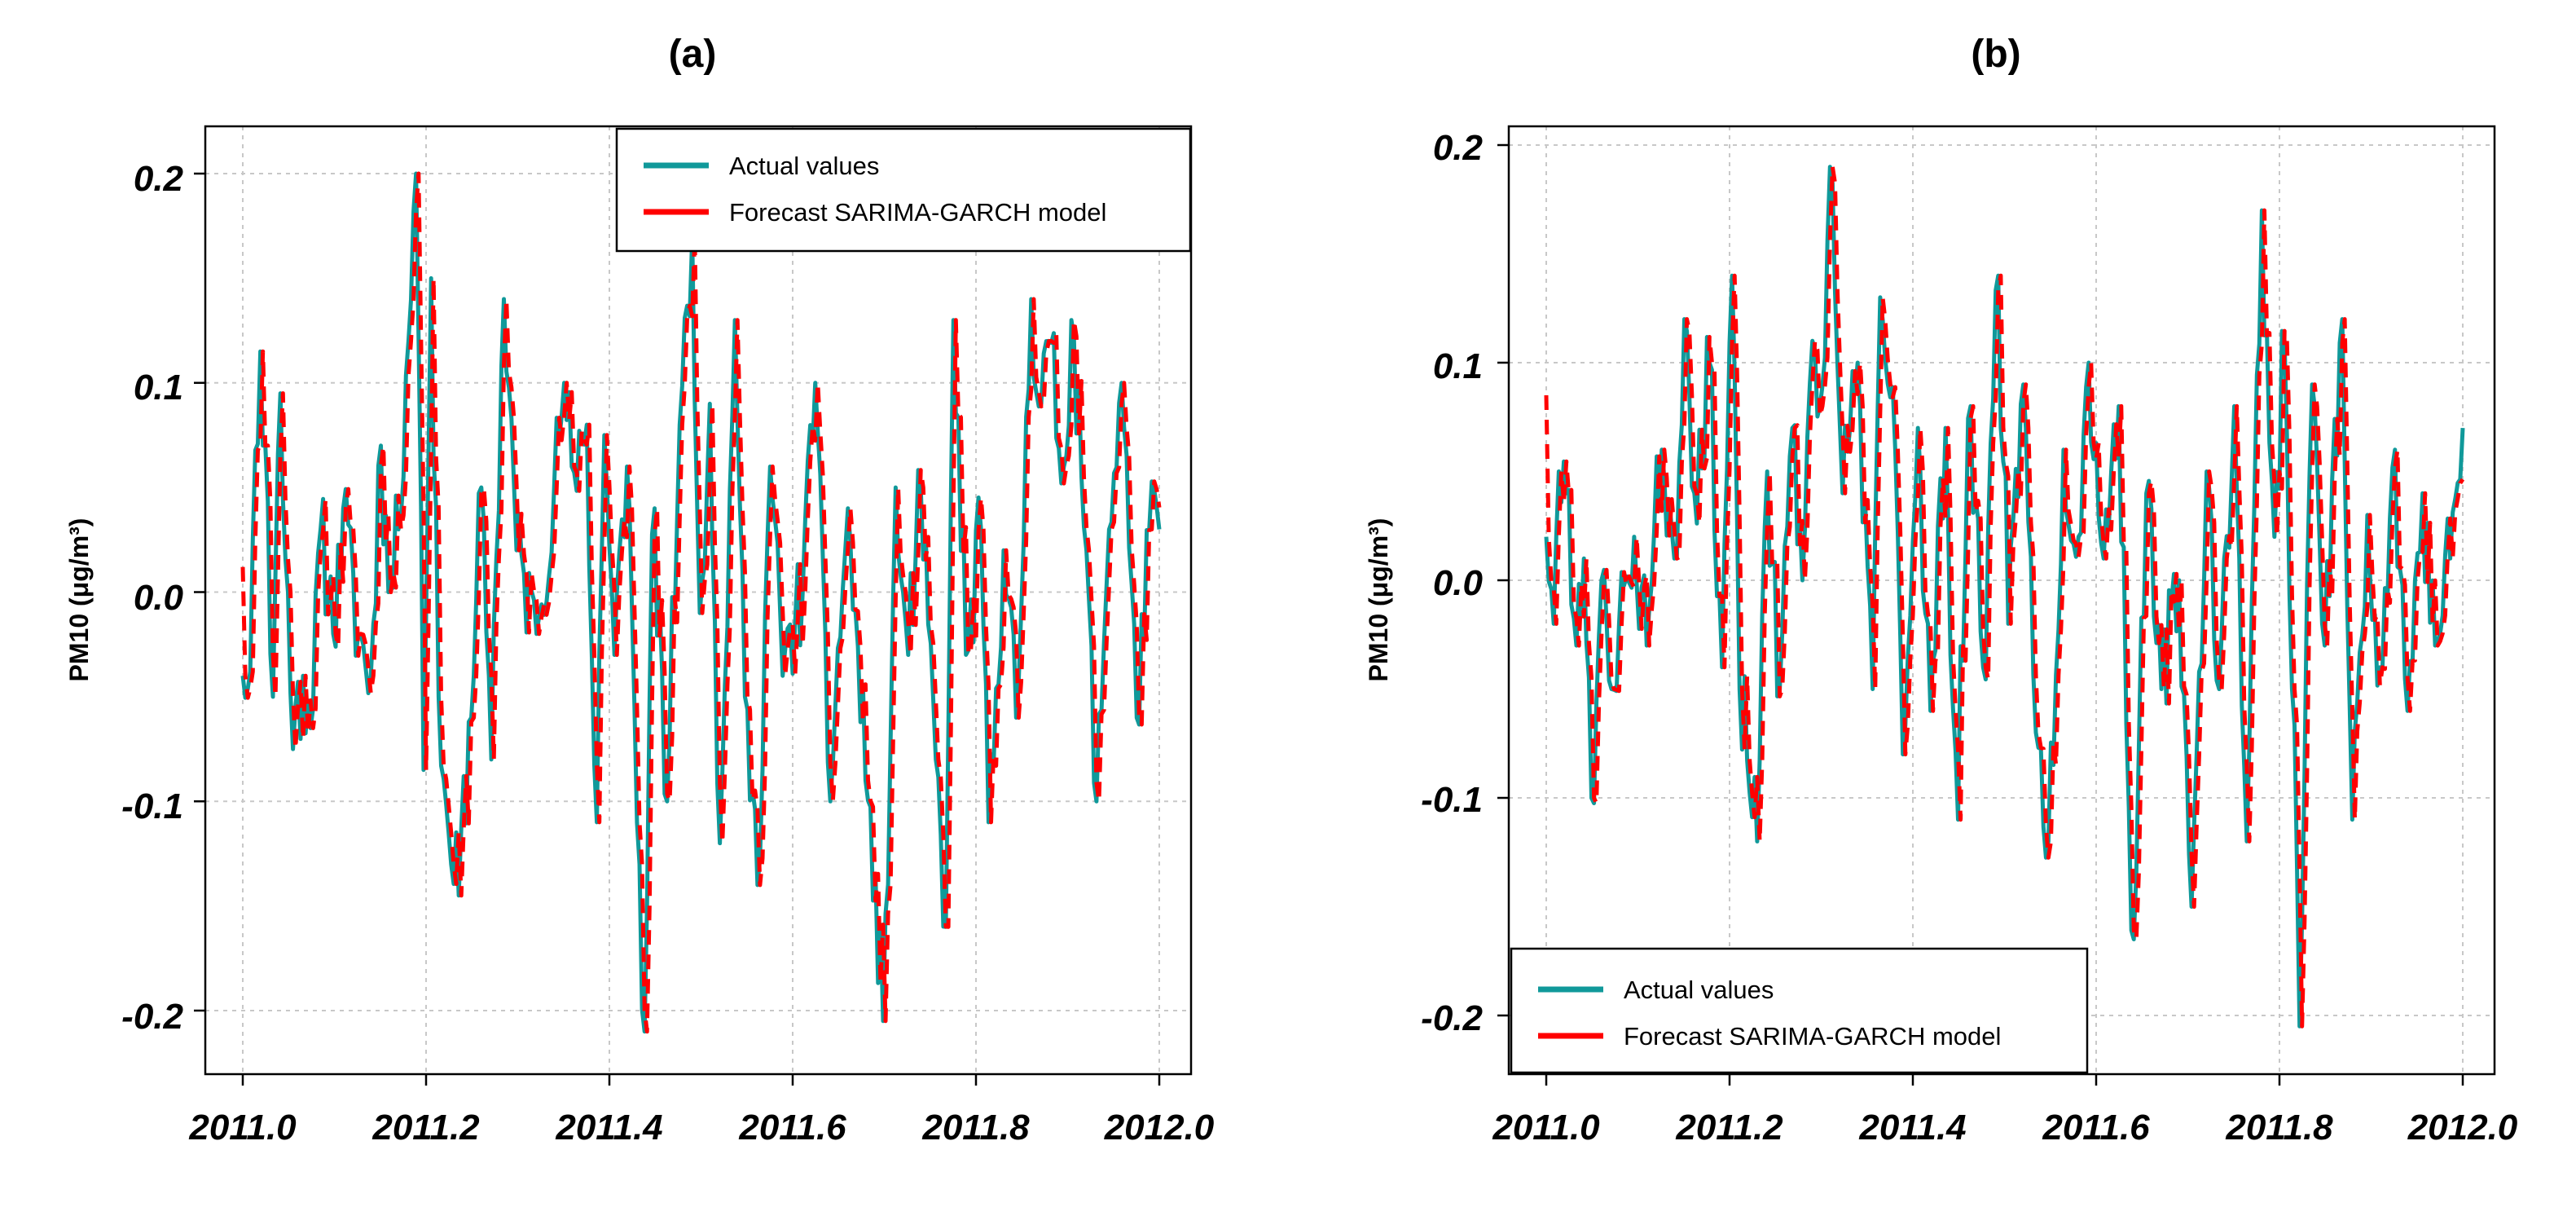 This screenshot has height=1207, width=2576. Describe the element at coordinates (792, 1128) in the screenshot. I see `panel-a-x-tick: 2011.6` at that location.